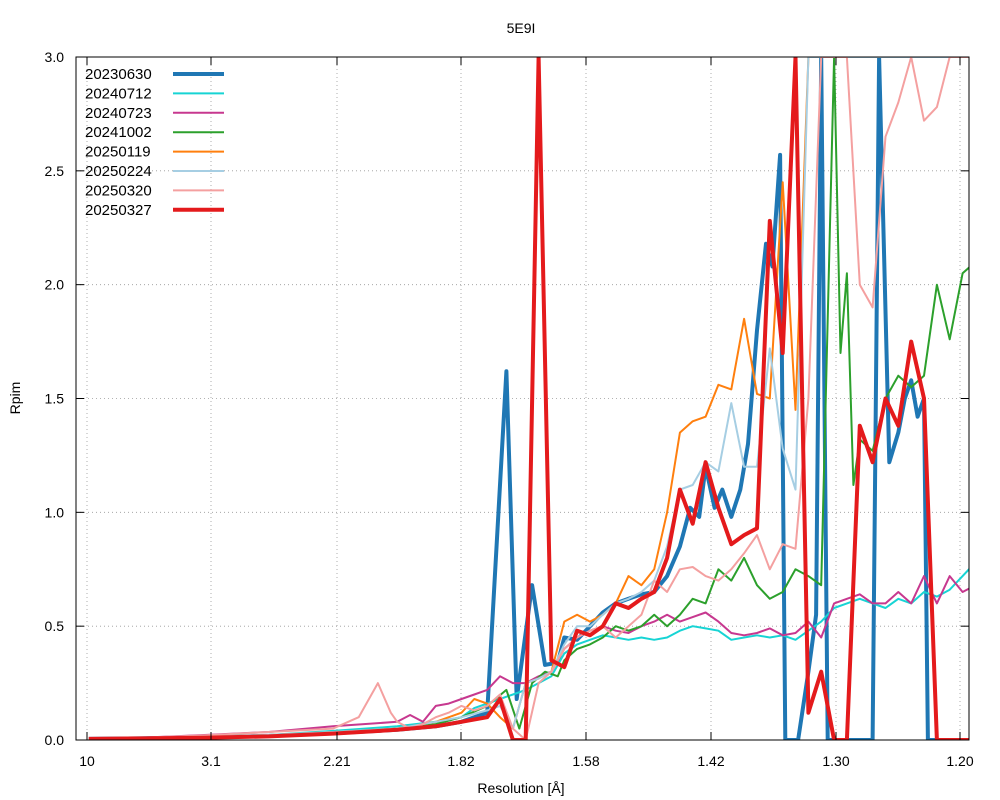  I want to click on x-tick-label: 1.82, so click(460, 761).